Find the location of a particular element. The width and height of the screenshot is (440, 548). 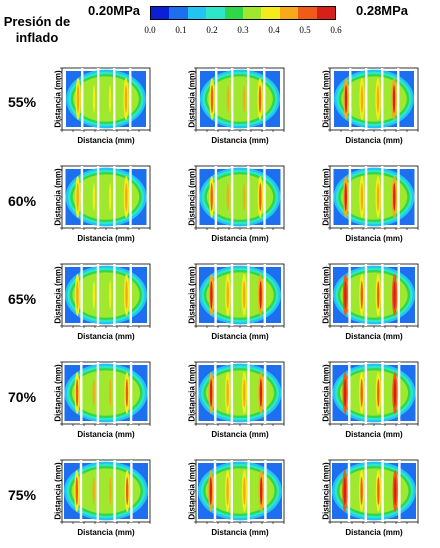

scale-tick-label: 0.3 is located at coordinates (243, 30).